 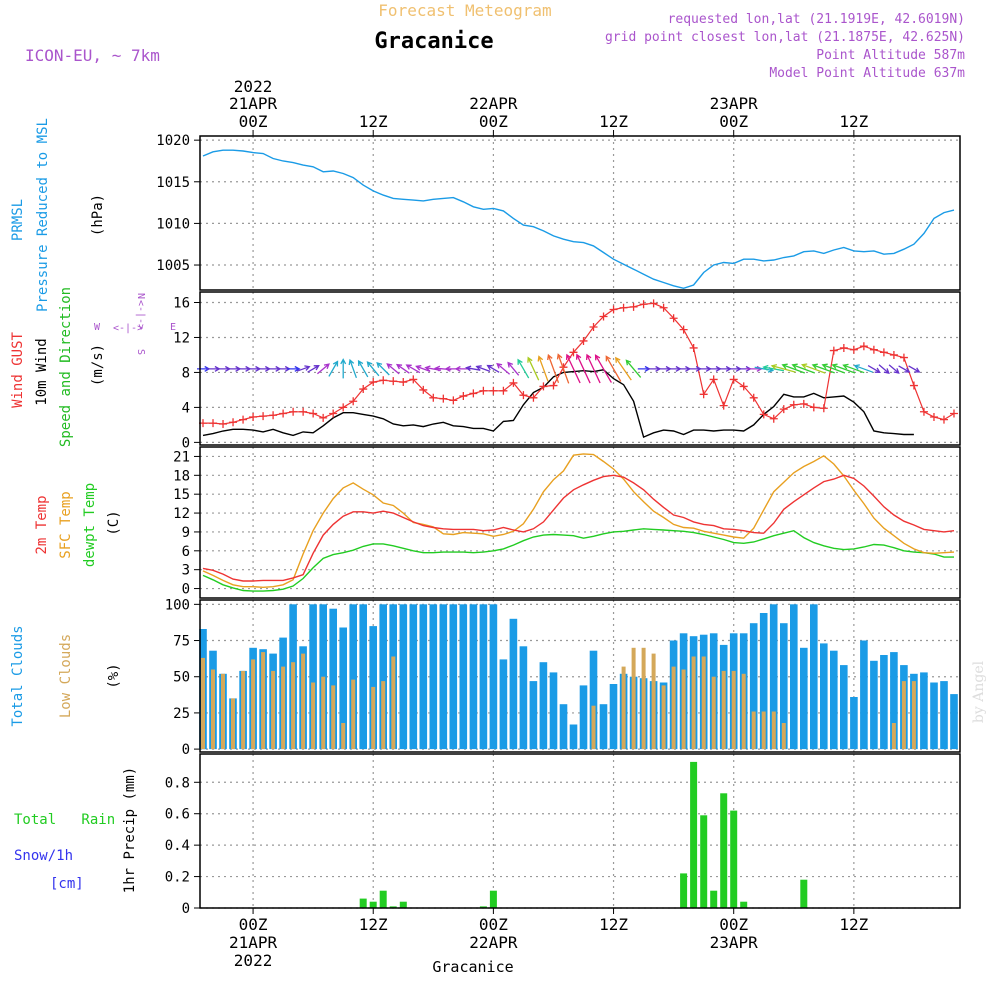 What do you see at coordinates (979, 691) in the screenshot?
I see `watermark: by Angel` at bounding box center [979, 691].